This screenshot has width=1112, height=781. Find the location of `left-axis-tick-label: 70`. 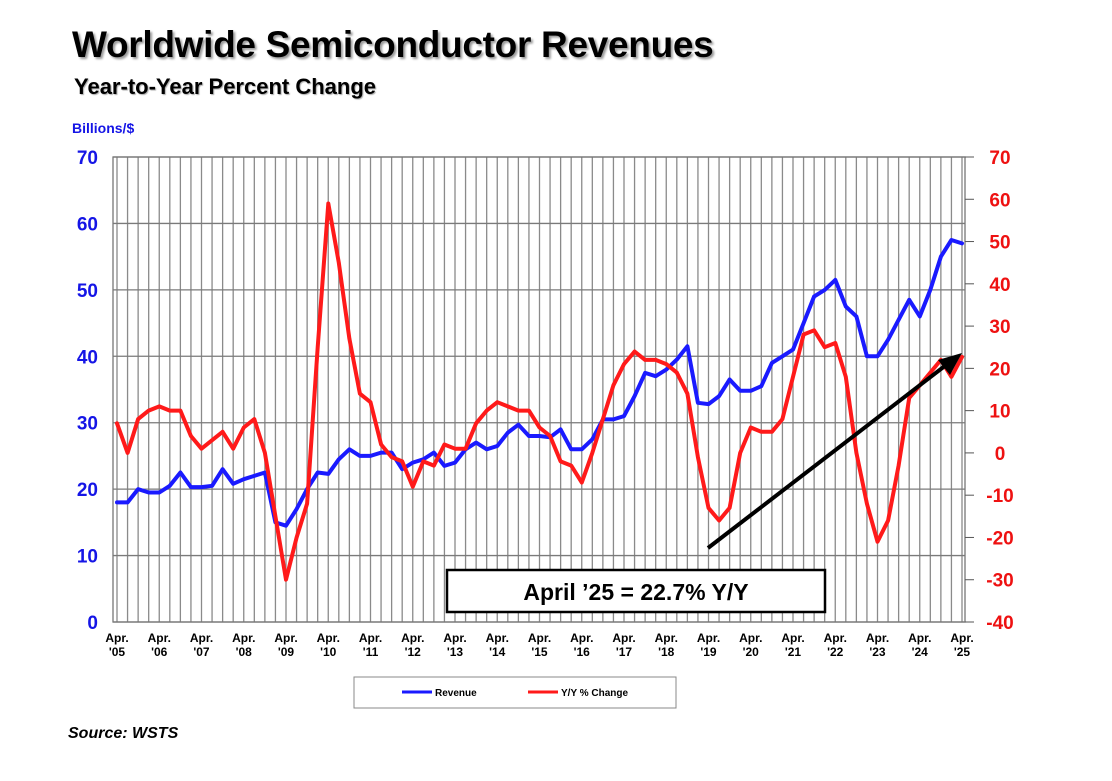

left-axis-tick-label: 70 is located at coordinates (87, 158).